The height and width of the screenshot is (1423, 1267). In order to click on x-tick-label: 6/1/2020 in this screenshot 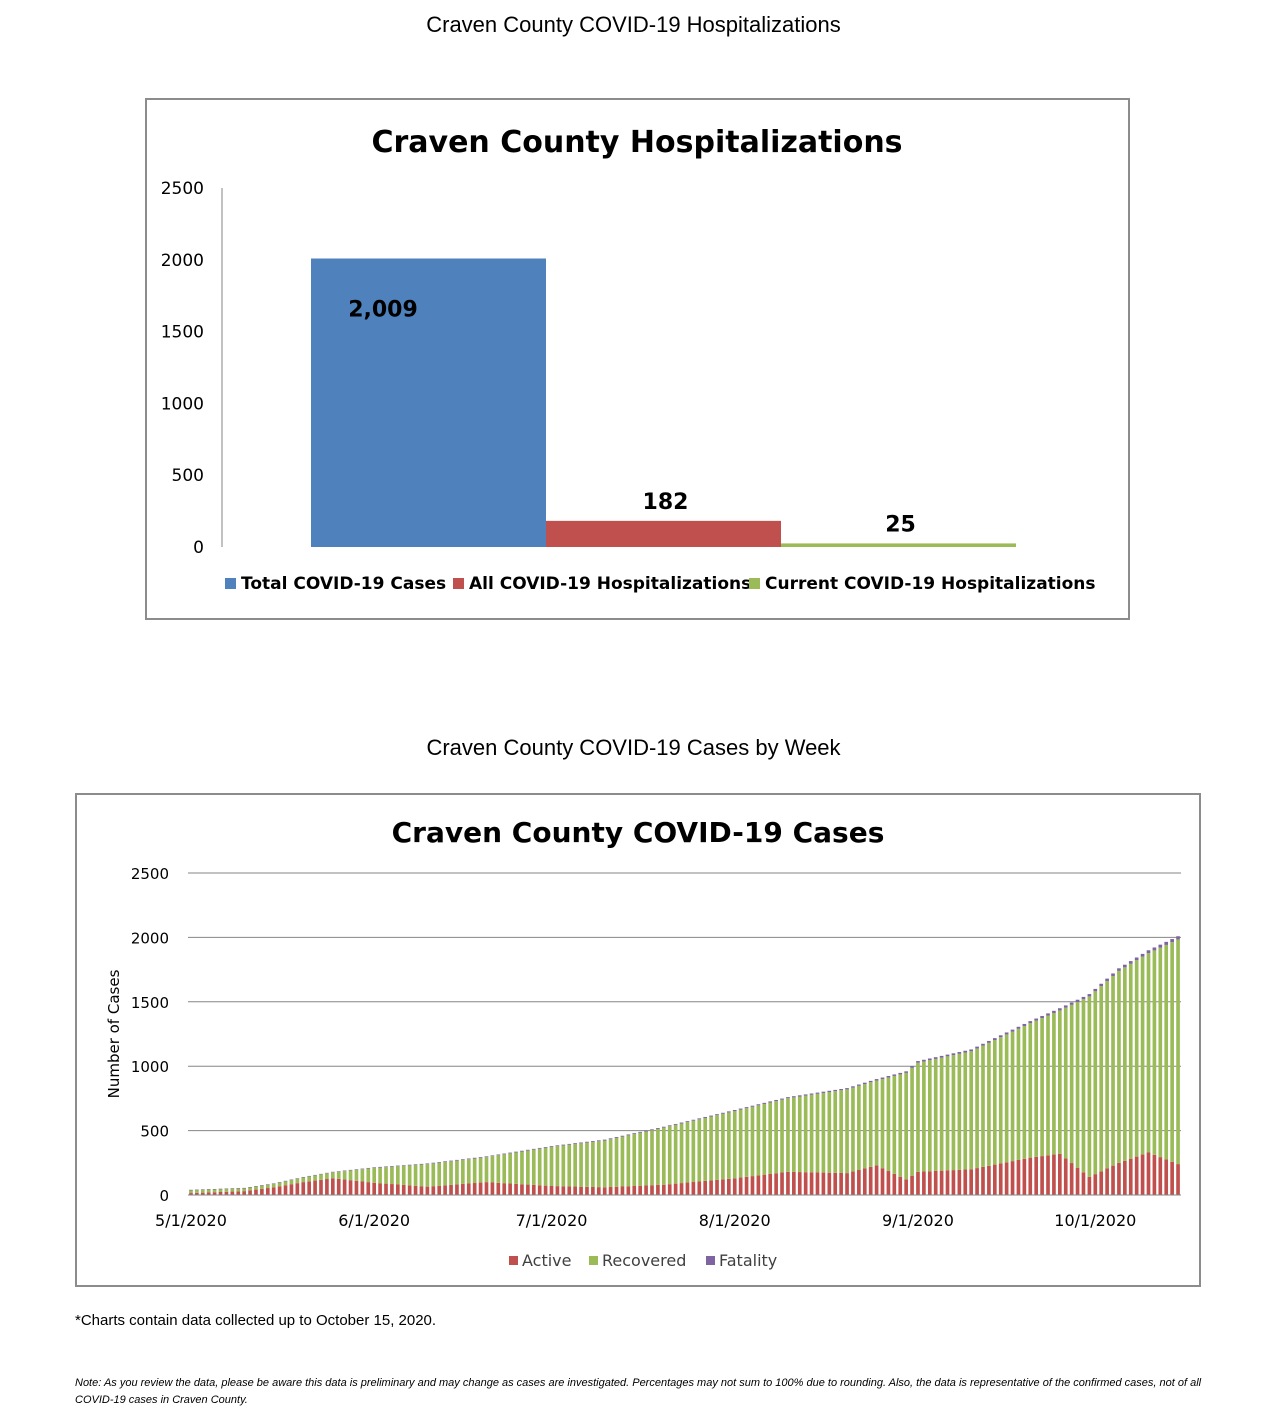, I will do `click(374, 1220)`.